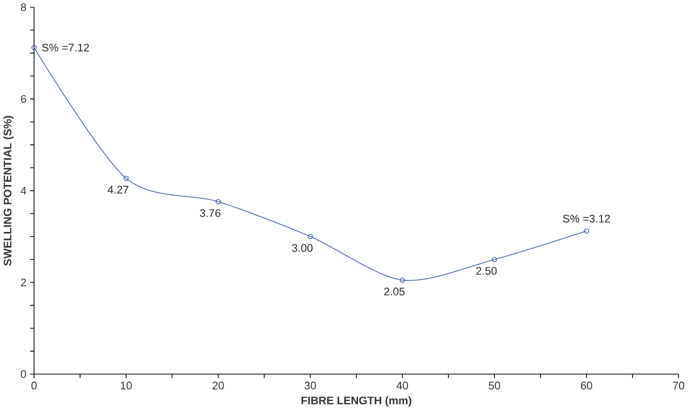 The image size is (688, 410). Describe the element at coordinates (65, 48) in the screenshot. I see `data-label: S% =7.12` at that location.